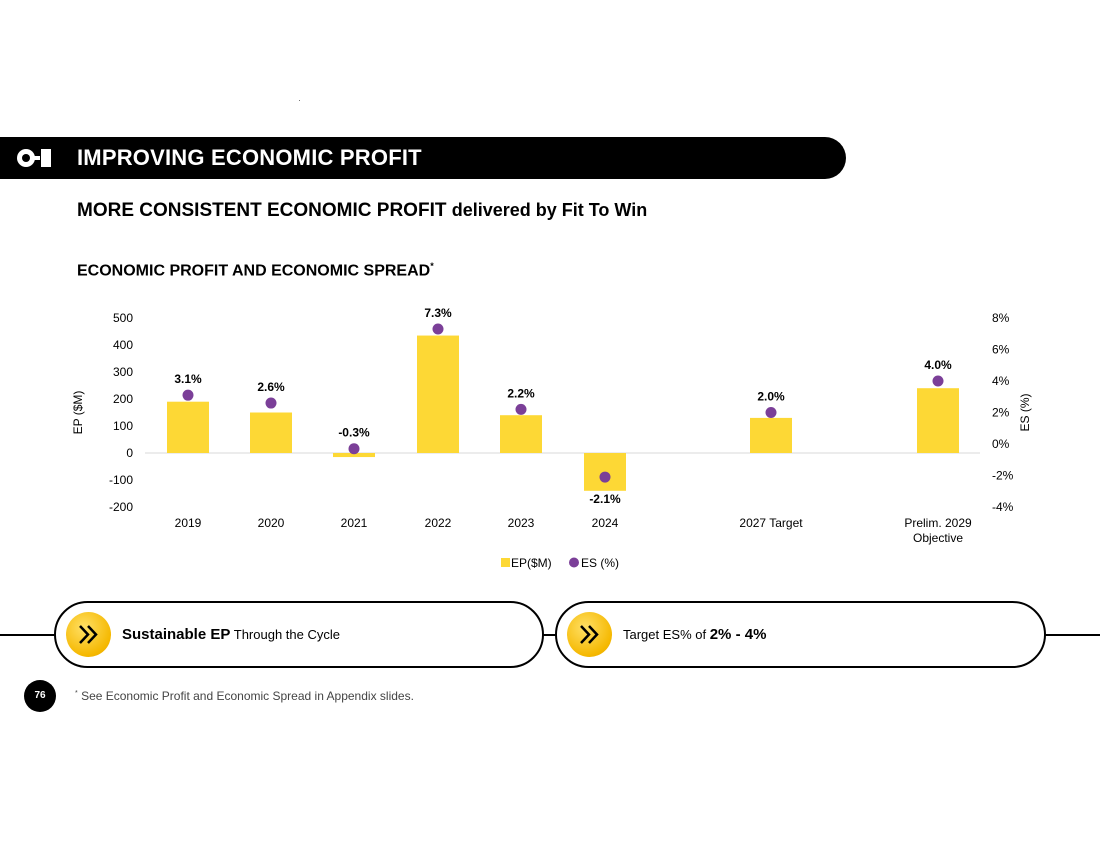 The width and height of the screenshot is (1100, 849). I want to click on legend-ep-label: EP($M), so click(531, 563).